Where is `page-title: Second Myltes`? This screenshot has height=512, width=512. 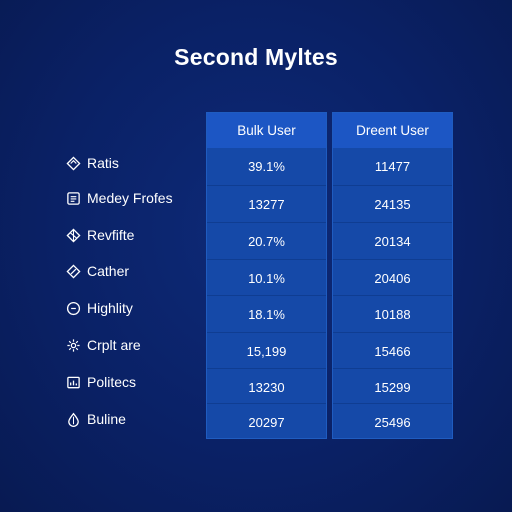
page-title: Second Myltes is located at coordinates (256, 57).